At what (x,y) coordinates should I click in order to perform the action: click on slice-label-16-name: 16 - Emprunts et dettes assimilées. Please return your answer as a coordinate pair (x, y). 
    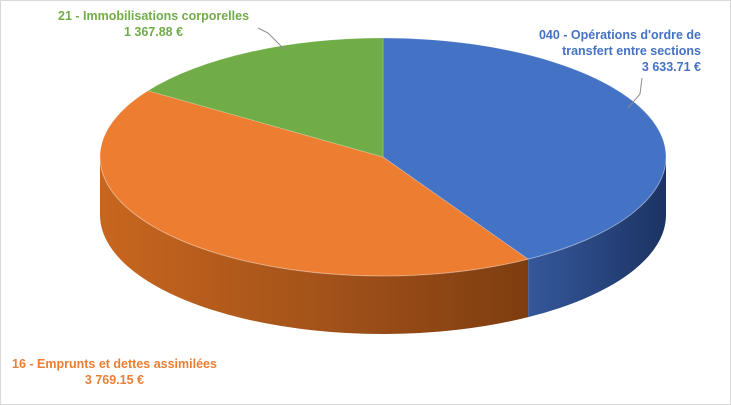
    Looking at the image, I should click on (114, 364).